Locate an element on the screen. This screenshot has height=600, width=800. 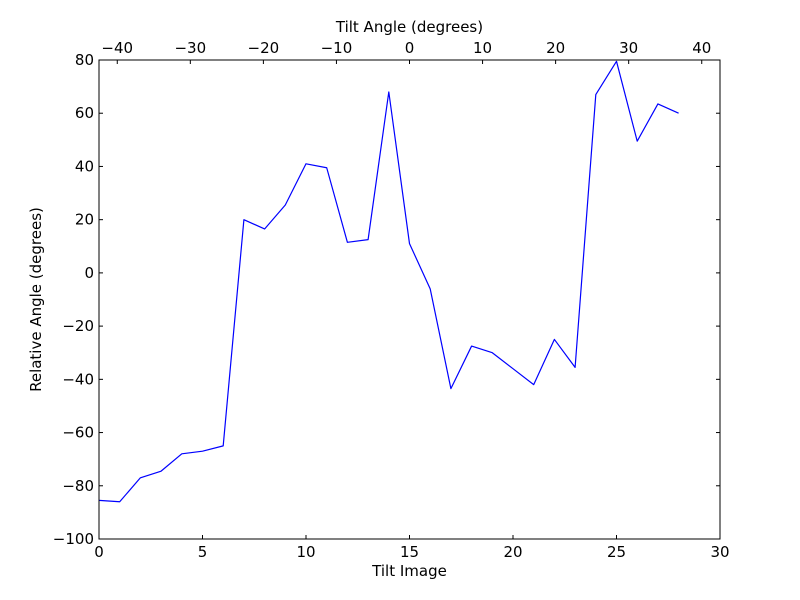
y-tick-label: 20 is located at coordinates (84, 220).